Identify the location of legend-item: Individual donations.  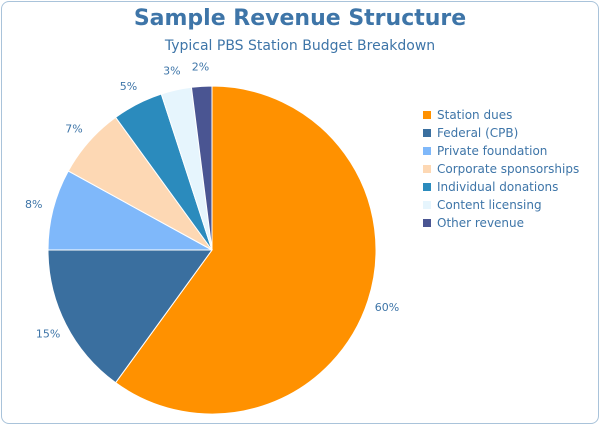
(501, 187).